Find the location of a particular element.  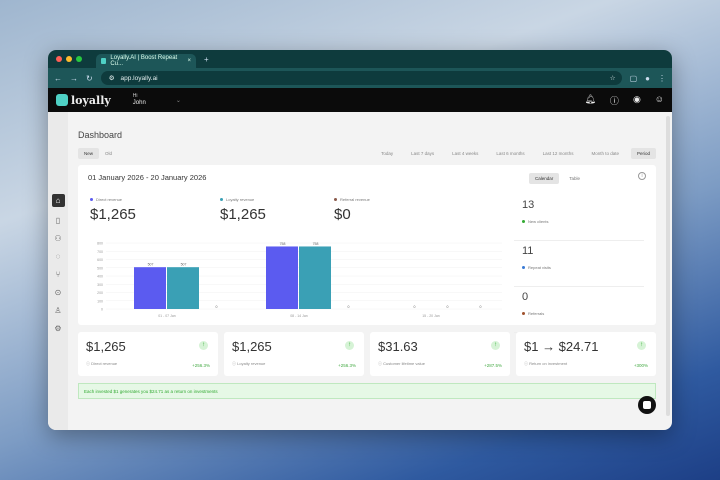

kpi-card: $1,265 ⓘ Loyalty revenue ↑ +256.3% is located at coordinates (294, 354).